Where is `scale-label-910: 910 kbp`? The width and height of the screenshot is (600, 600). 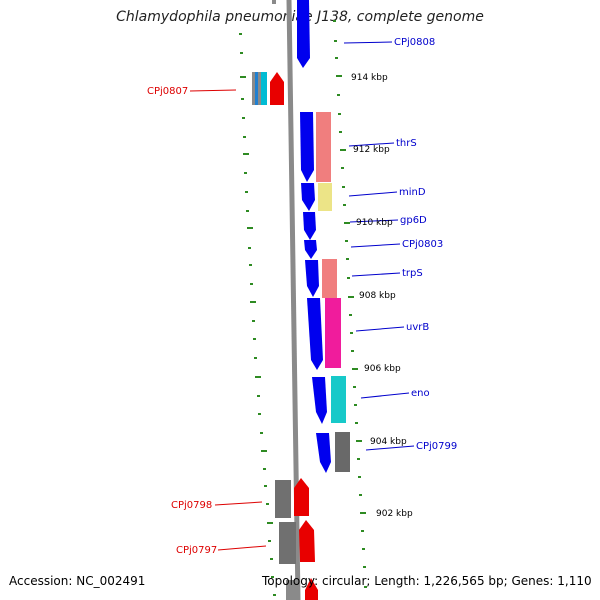 scale-label-910: 910 kbp is located at coordinates (374, 223).